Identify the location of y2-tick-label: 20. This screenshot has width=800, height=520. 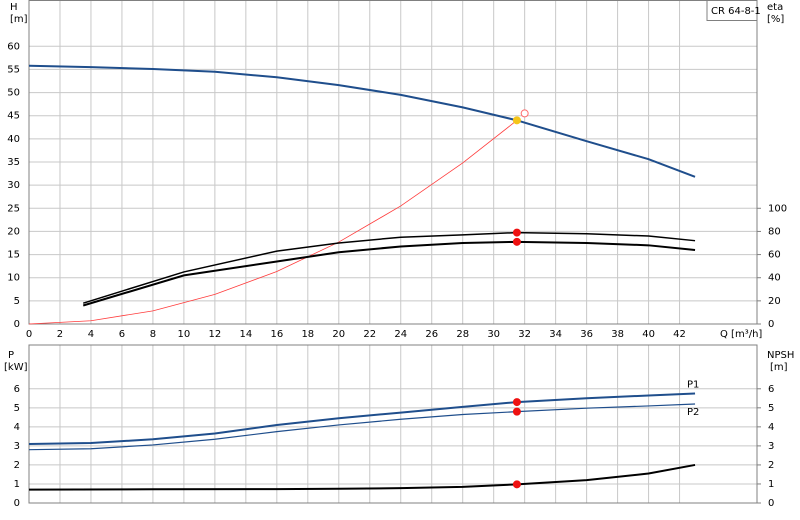
(774, 301).